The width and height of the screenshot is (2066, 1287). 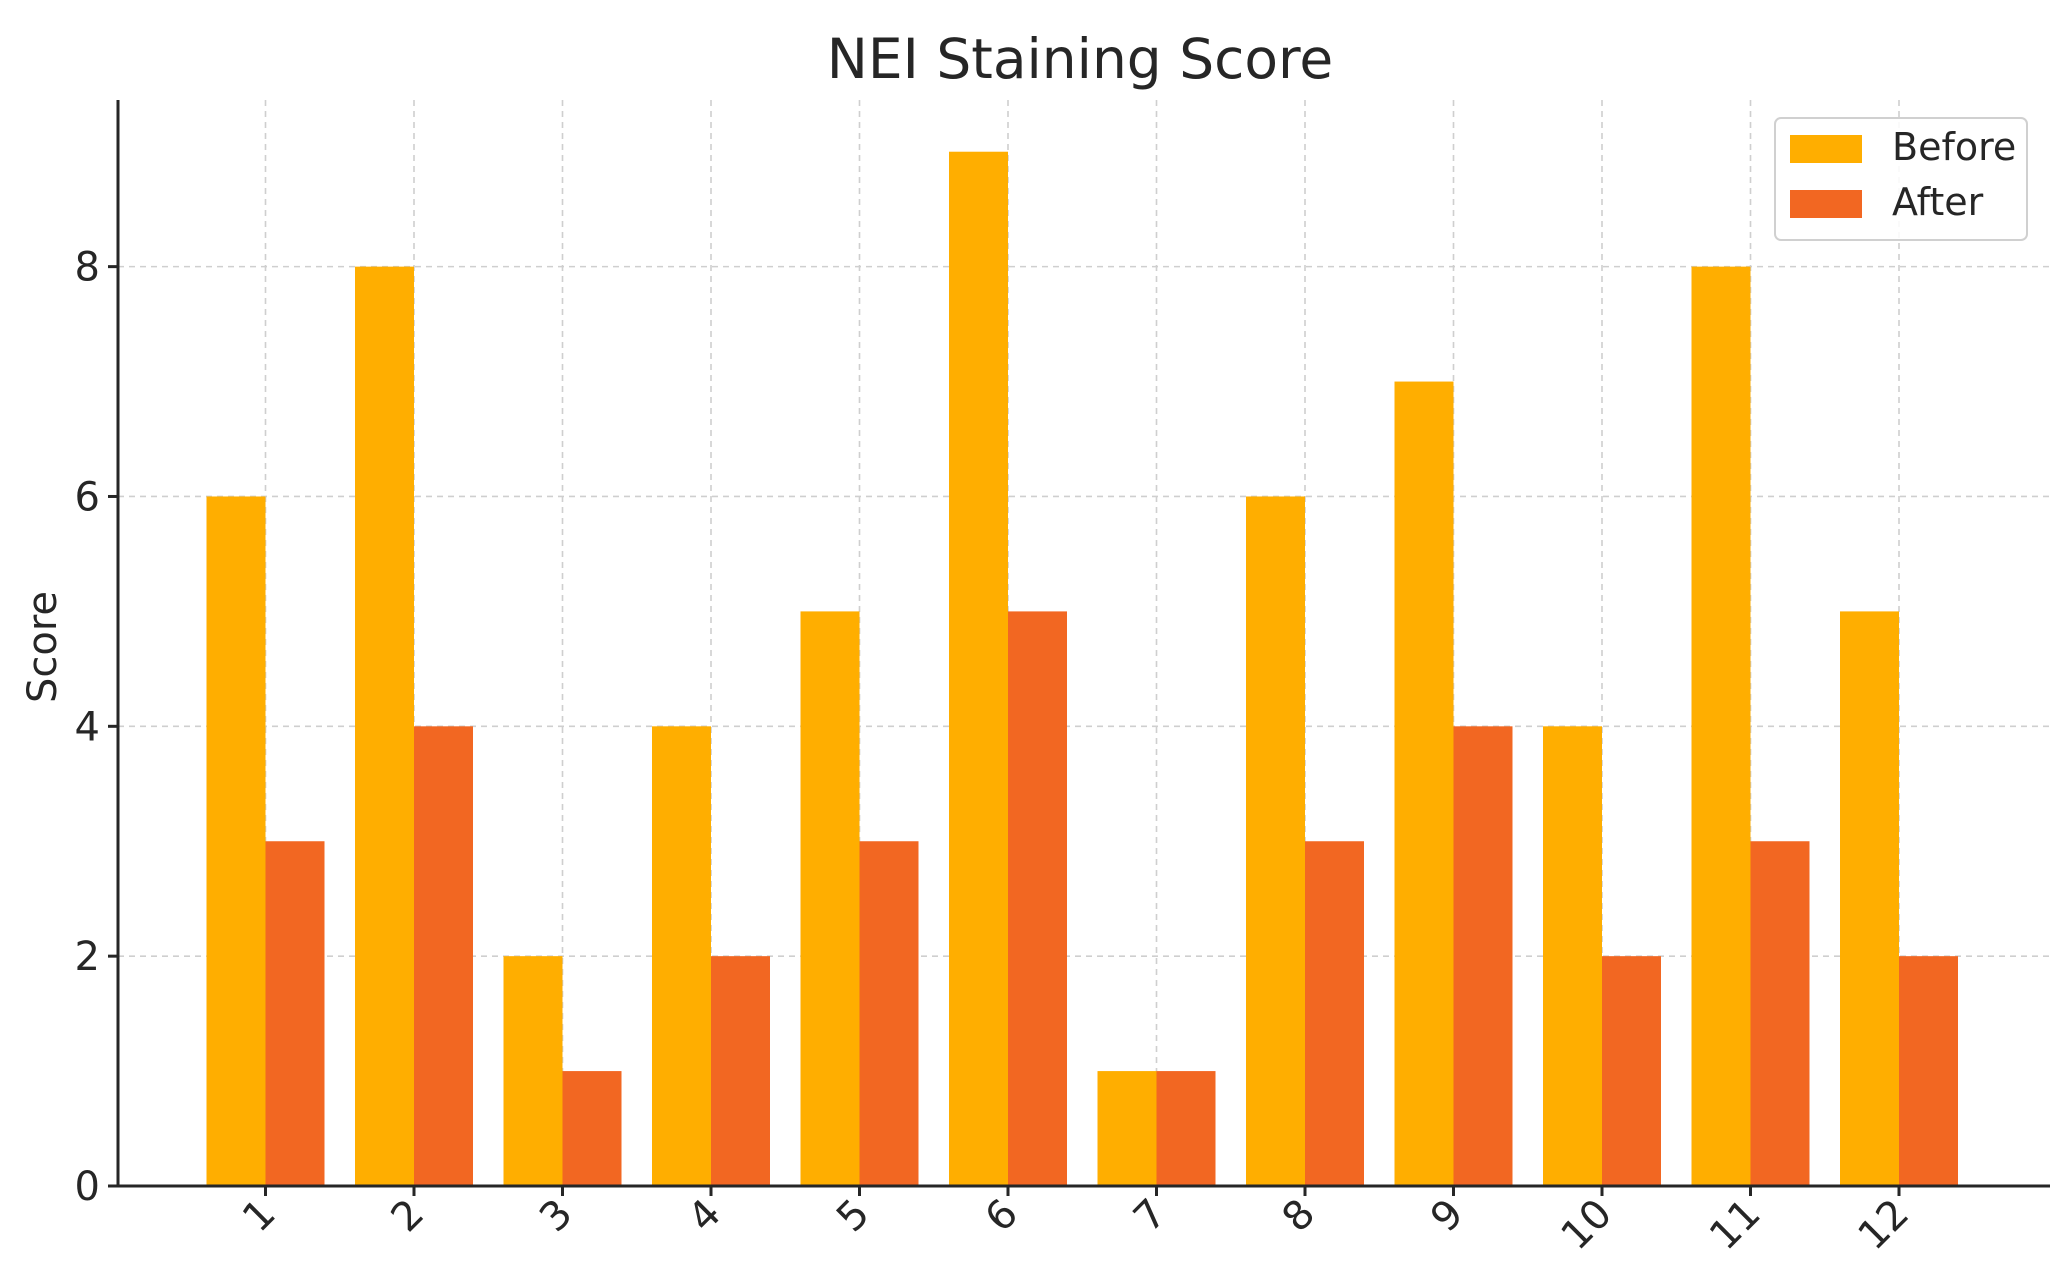 What do you see at coordinates (87, 727) in the screenshot?
I see `y-tick-label: 4` at bounding box center [87, 727].